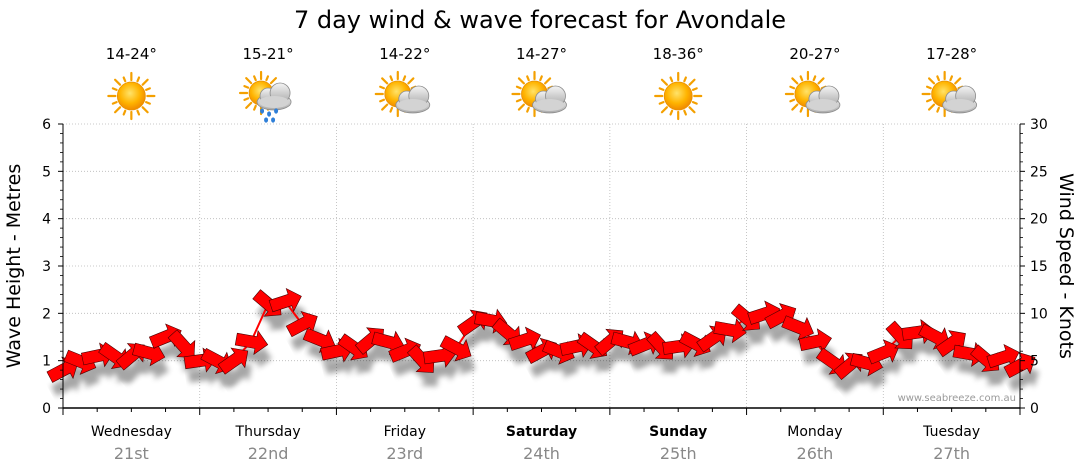 The image size is (1080, 475). I want to click on day-date-label: 21st, so click(131, 453).